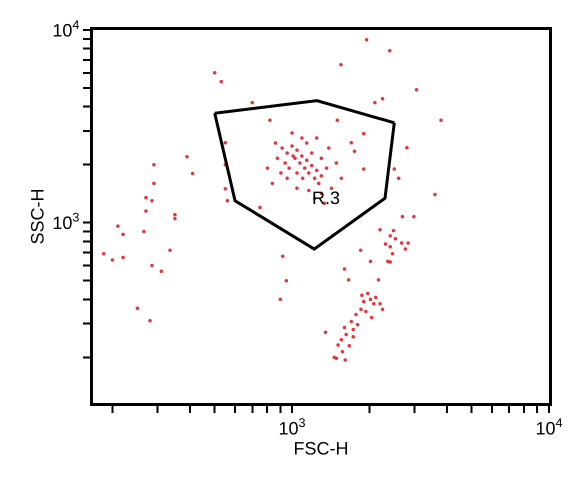 The height and width of the screenshot is (481, 575). Describe the element at coordinates (38, 216) in the screenshot. I see `y-axis-title: SSC-H` at that location.